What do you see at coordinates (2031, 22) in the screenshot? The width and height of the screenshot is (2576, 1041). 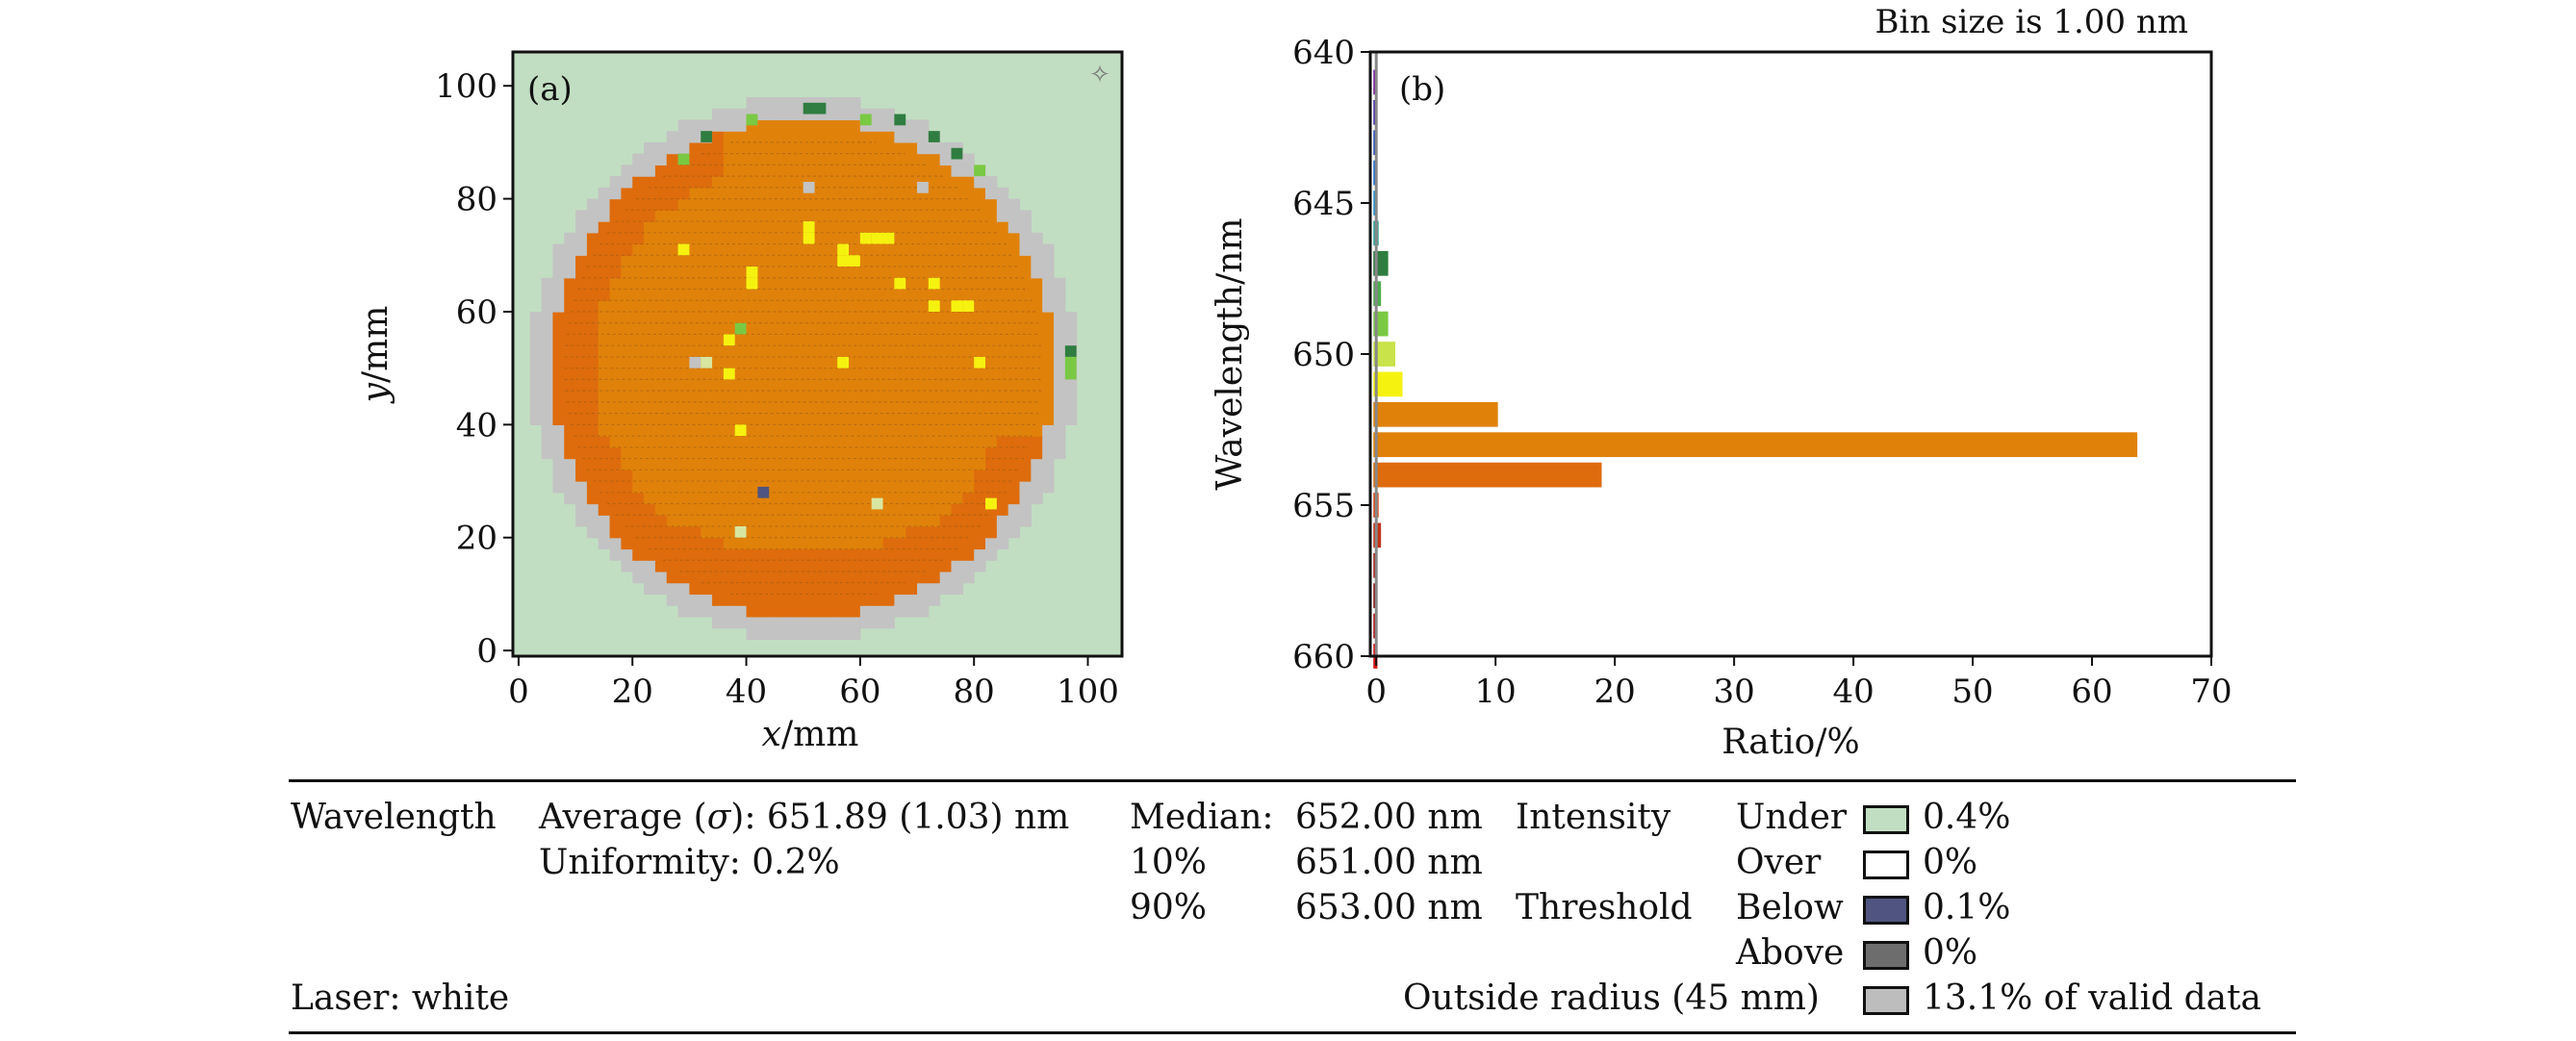 I see `bin-size-annotation: Bin size is 1.00 nm` at bounding box center [2031, 22].